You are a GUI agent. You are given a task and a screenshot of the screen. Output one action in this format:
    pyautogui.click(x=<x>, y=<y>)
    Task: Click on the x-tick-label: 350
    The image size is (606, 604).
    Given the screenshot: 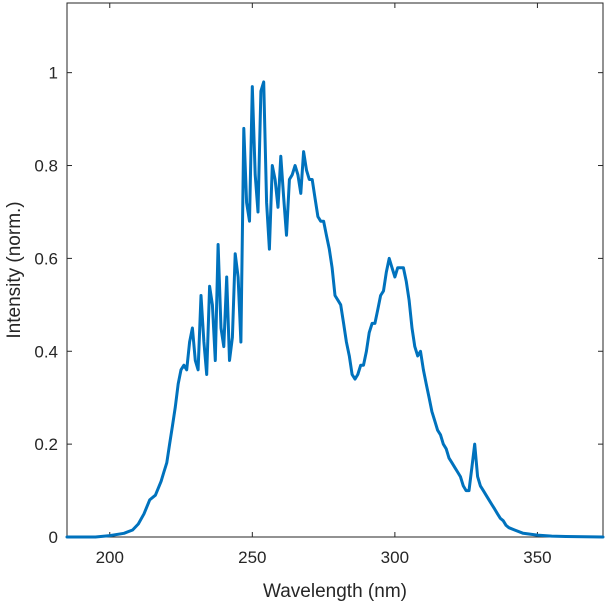 What is the action you would take?
    pyautogui.click(x=537, y=557)
    